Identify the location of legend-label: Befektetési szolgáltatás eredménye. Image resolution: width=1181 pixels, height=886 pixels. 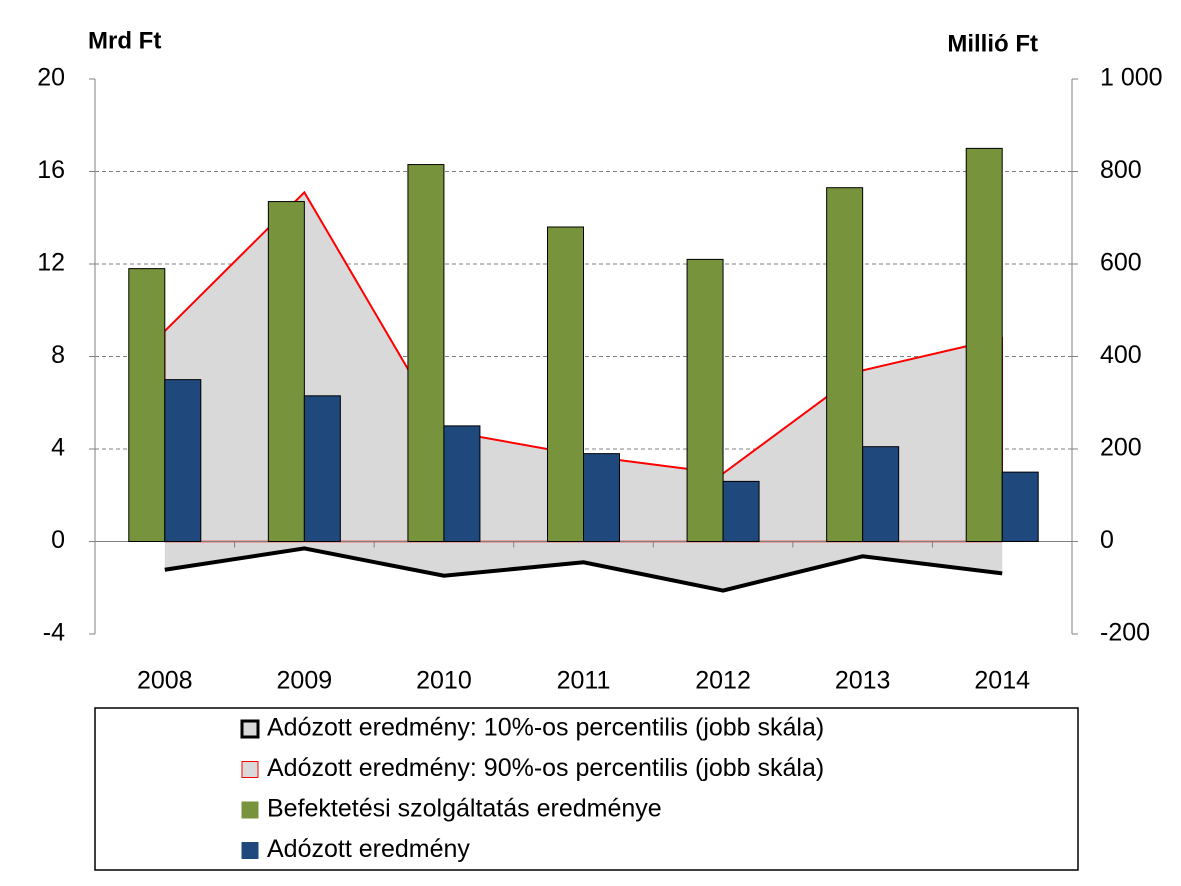
(464, 809).